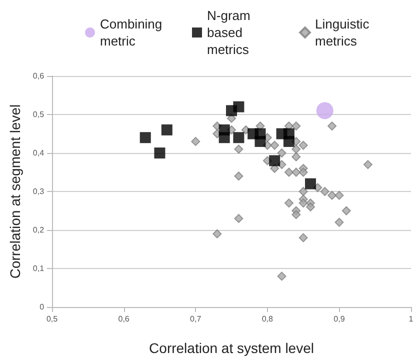  Describe the element at coordinates (196, 319) in the screenshot. I see `x-tick-label: 0,7` at that location.